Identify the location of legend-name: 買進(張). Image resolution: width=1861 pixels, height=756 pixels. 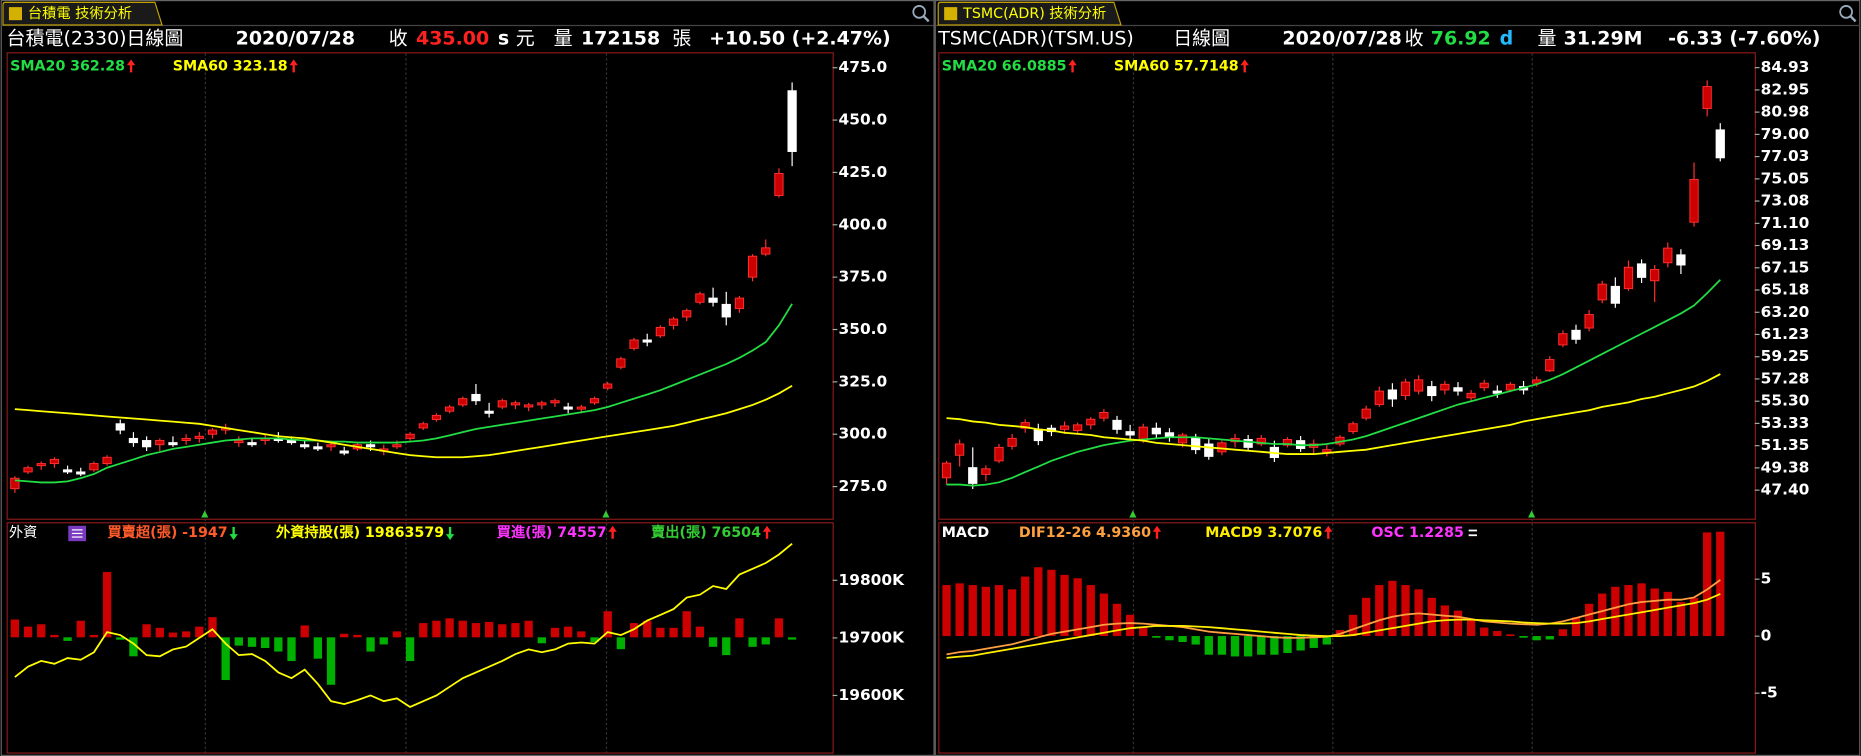
(525, 532).